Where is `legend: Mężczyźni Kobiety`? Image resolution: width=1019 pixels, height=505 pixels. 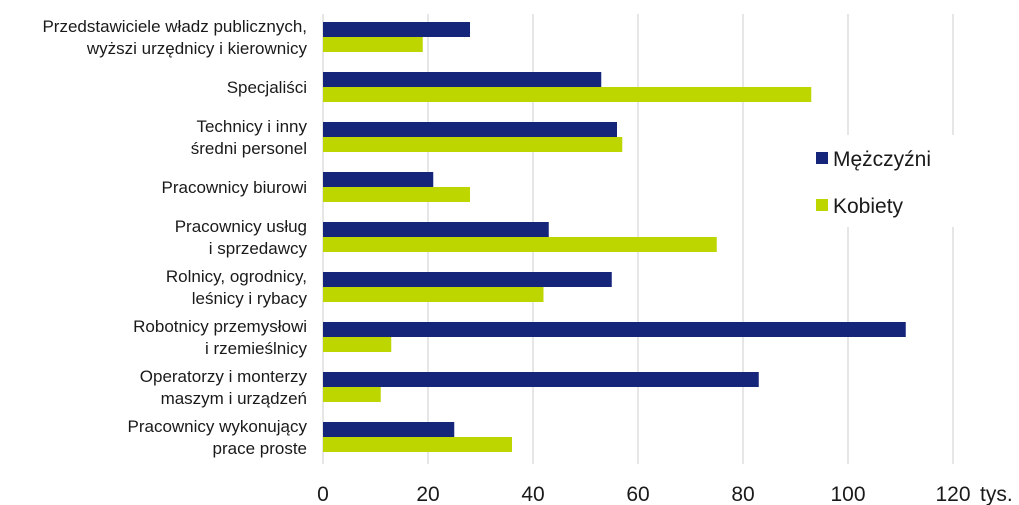 legend: Mężczyźni Kobiety is located at coordinates (881, 181).